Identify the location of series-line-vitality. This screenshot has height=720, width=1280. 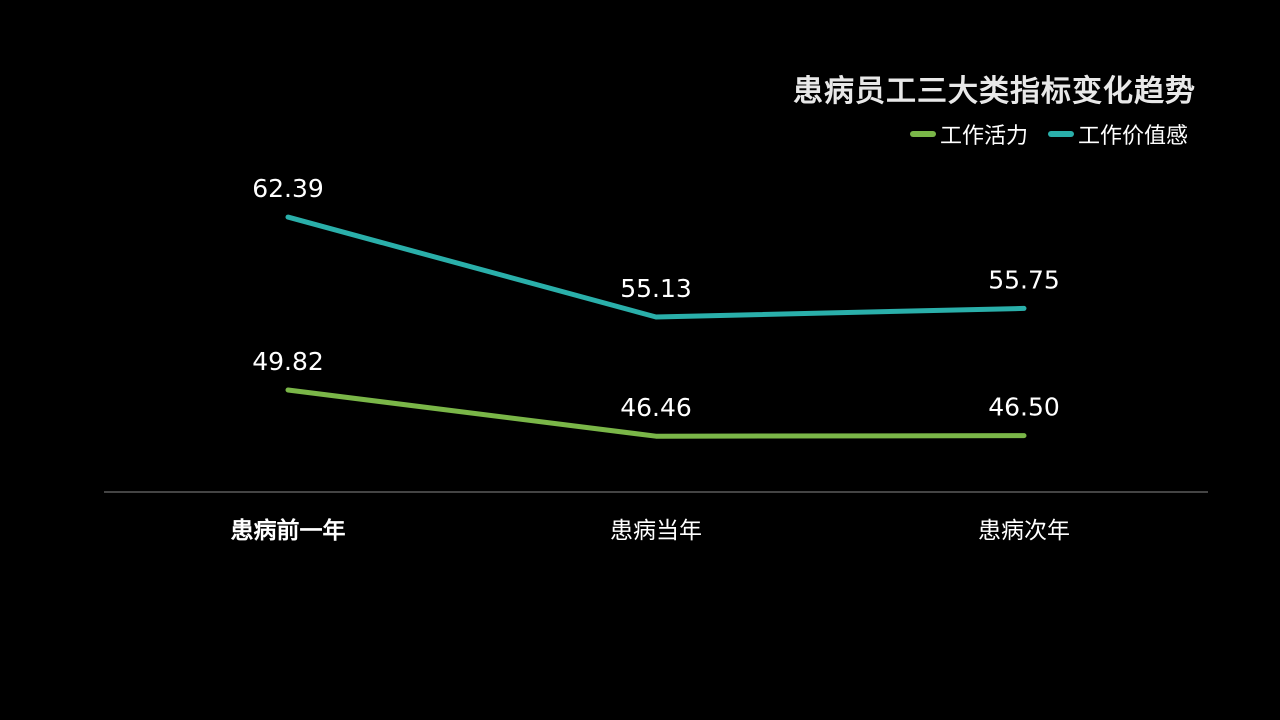
(656, 413).